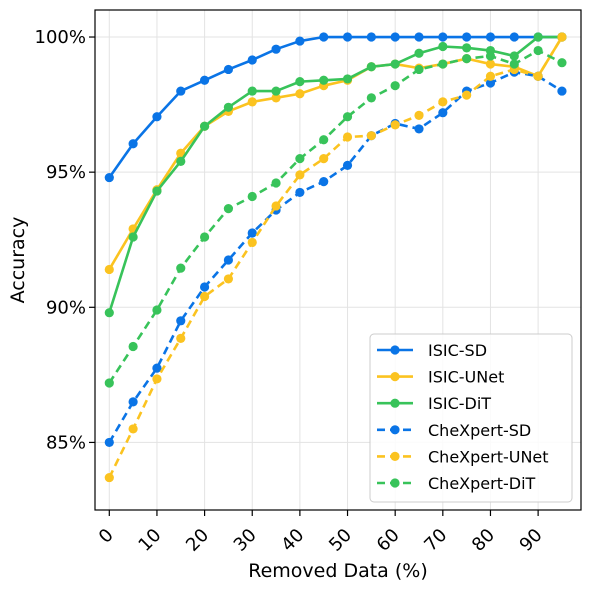 This screenshot has height=590, width=590. Describe the element at coordinates (488, 456) in the screenshot. I see `legend-label: CheXpert-UNet` at that location.